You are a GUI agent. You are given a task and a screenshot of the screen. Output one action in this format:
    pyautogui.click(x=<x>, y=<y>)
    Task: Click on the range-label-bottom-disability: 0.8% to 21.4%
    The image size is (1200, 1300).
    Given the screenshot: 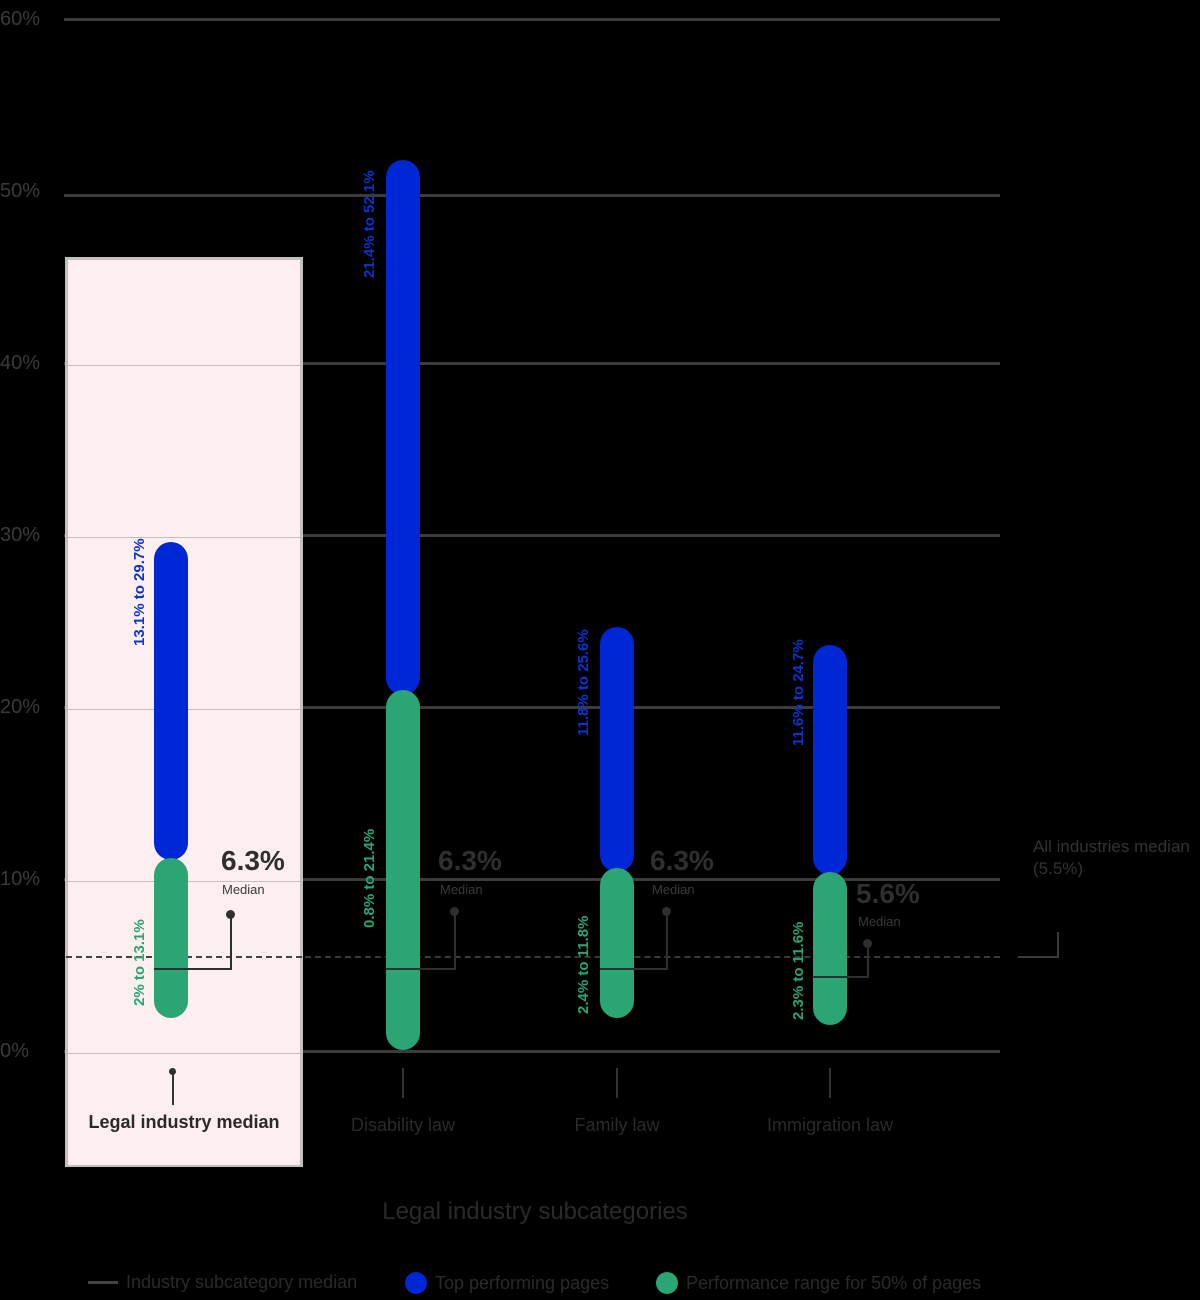 What is the action you would take?
    pyautogui.click(x=369, y=878)
    